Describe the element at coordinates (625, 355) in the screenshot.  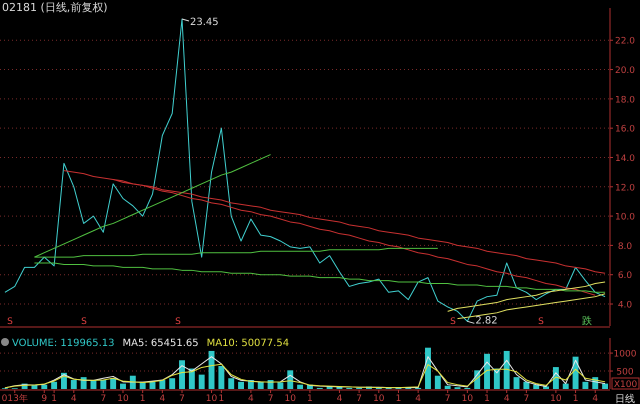
I see `y-tick-label: 1000` at that location.